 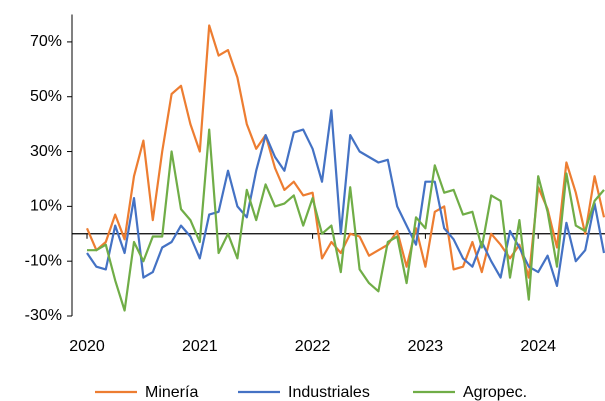 I want to click on x-tick-label: 2020, so click(x=87, y=346).